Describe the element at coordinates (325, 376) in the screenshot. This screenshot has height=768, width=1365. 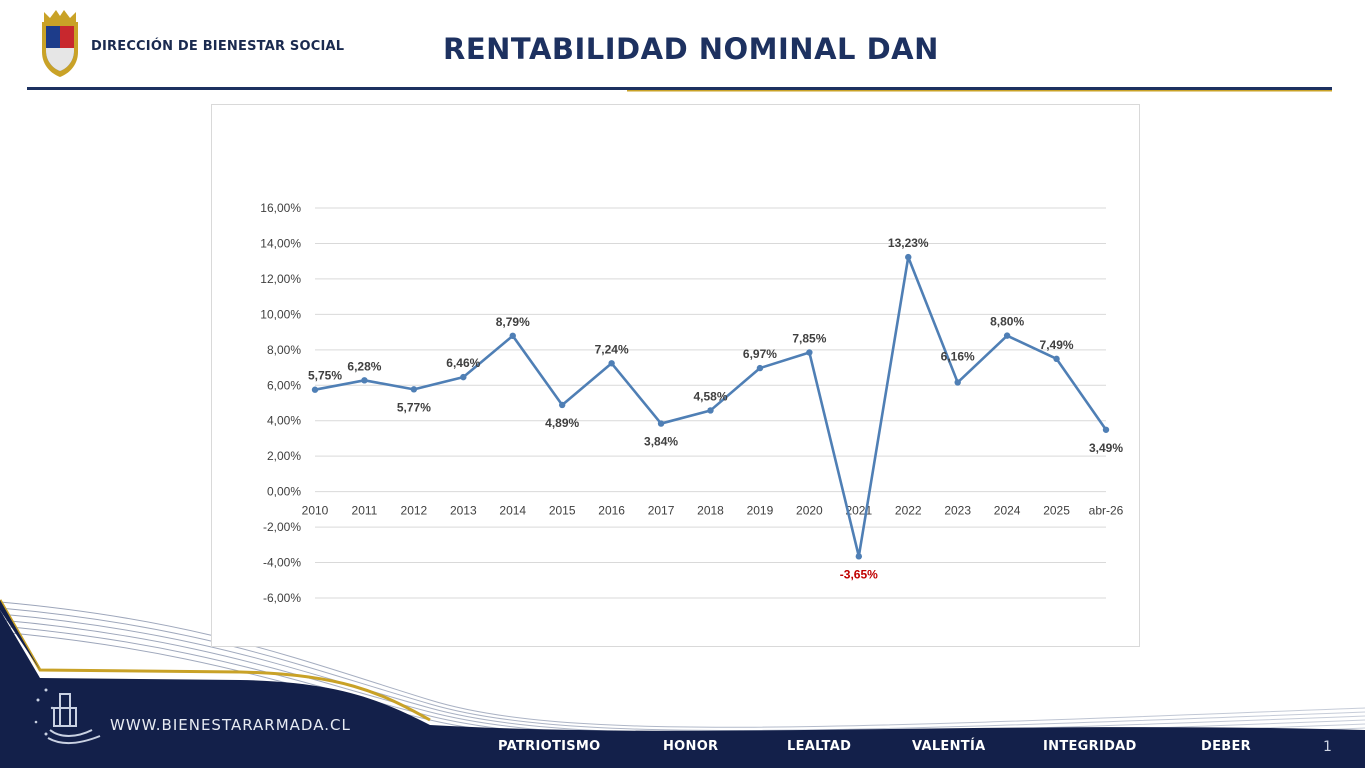
I see `data-label: 5,75%` at that location.